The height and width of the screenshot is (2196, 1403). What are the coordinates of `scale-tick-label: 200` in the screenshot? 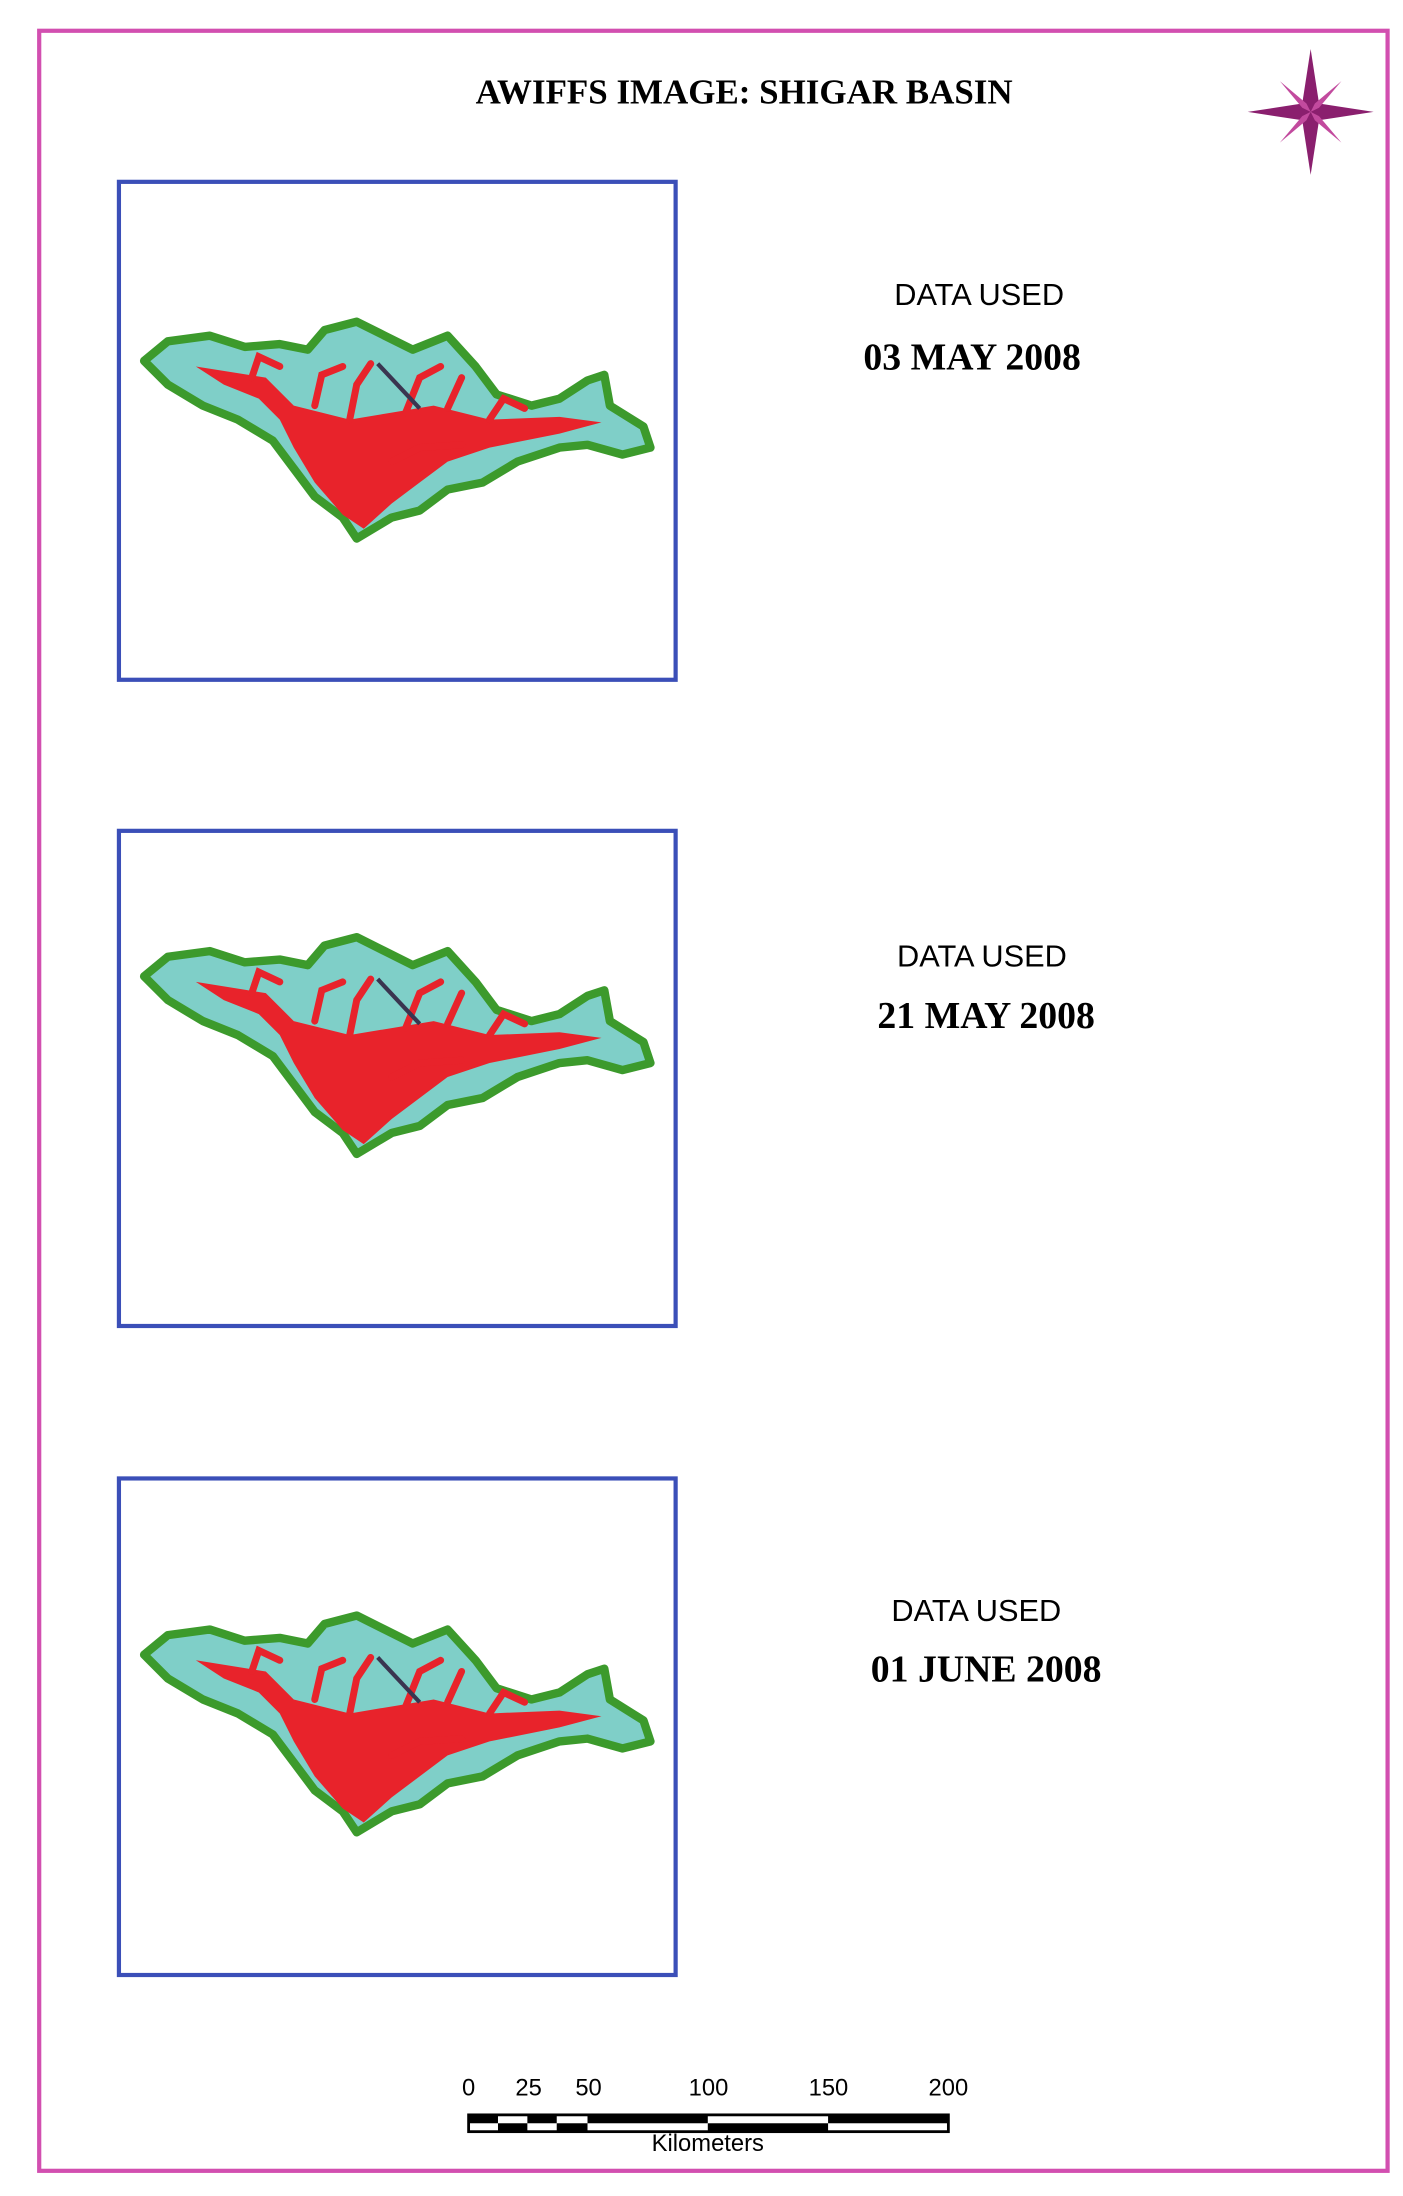 It's located at (949, 2087).